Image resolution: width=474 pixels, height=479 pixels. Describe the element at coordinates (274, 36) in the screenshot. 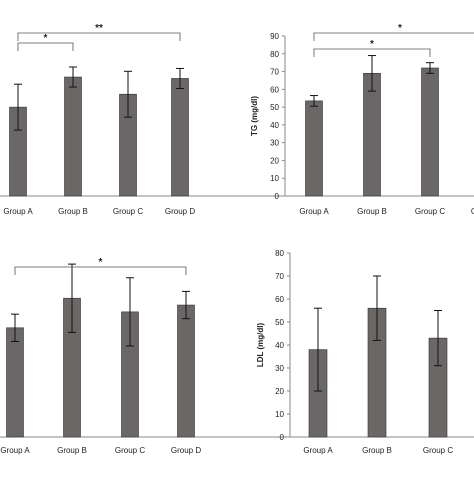

I see `y-tick-label: 90` at that location.